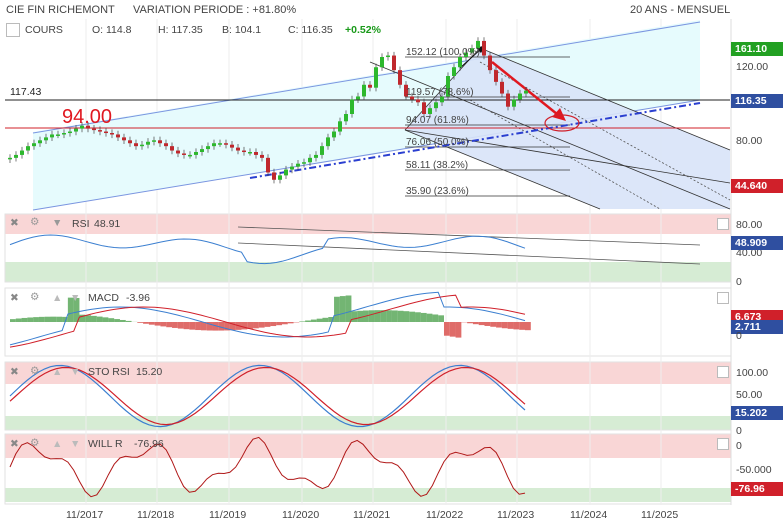 The width and height of the screenshot is (783, 523). What do you see at coordinates (310, 30) in the screenshot?
I see `close-value: C: 116.35` at bounding box center [310, 30].